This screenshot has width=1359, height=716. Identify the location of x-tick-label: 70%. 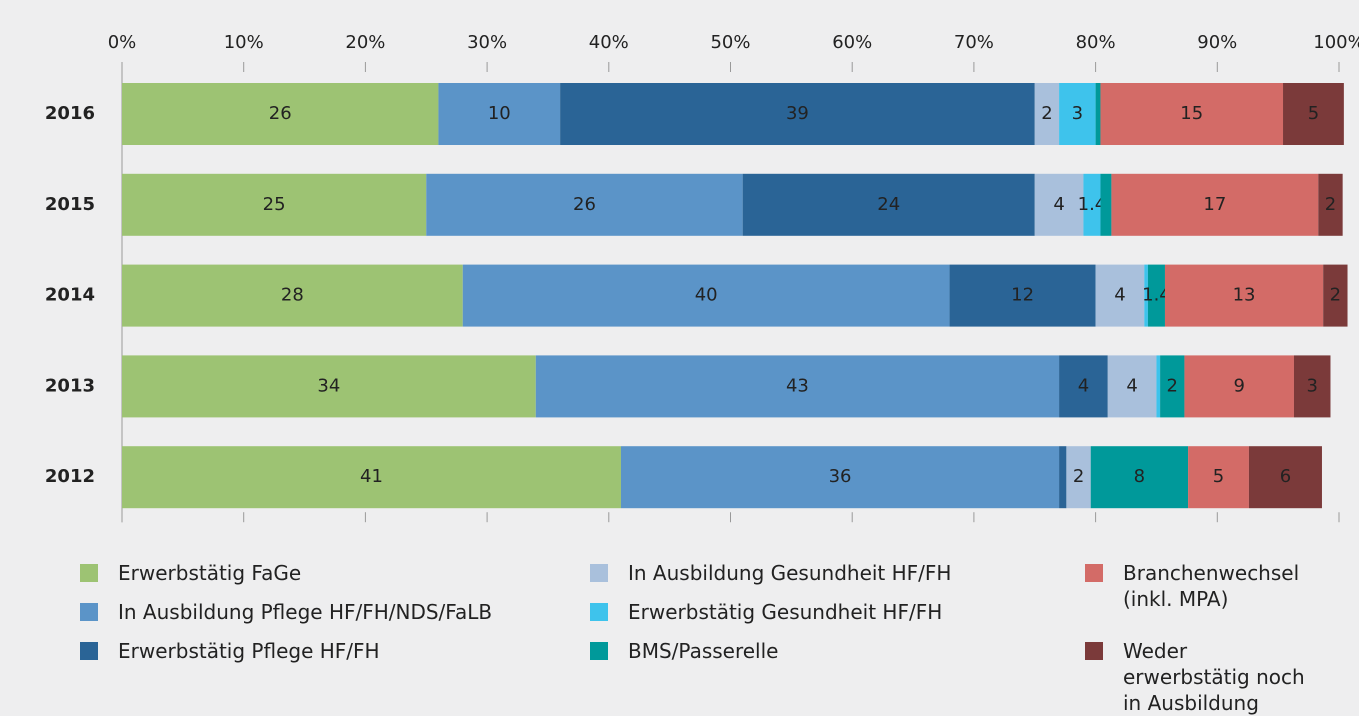
(974, 42).